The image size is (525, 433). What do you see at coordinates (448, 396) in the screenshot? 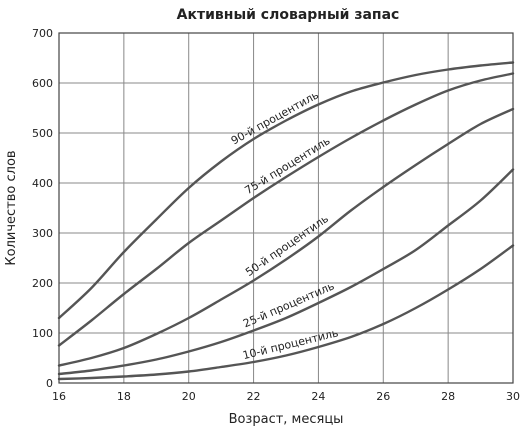
I see `x-tick-label: 28` at bounding box center [448, 396].